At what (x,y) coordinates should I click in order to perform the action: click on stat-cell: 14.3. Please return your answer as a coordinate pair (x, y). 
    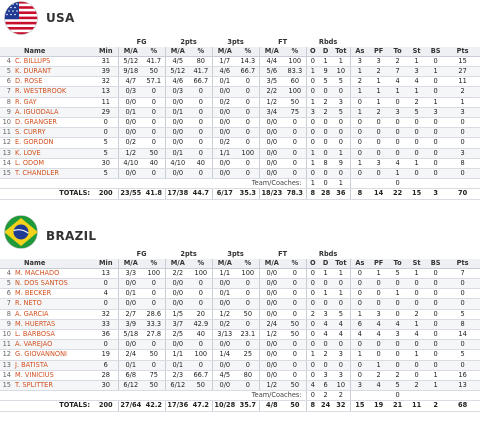
    Looking at the image, I should click on (248, 61).